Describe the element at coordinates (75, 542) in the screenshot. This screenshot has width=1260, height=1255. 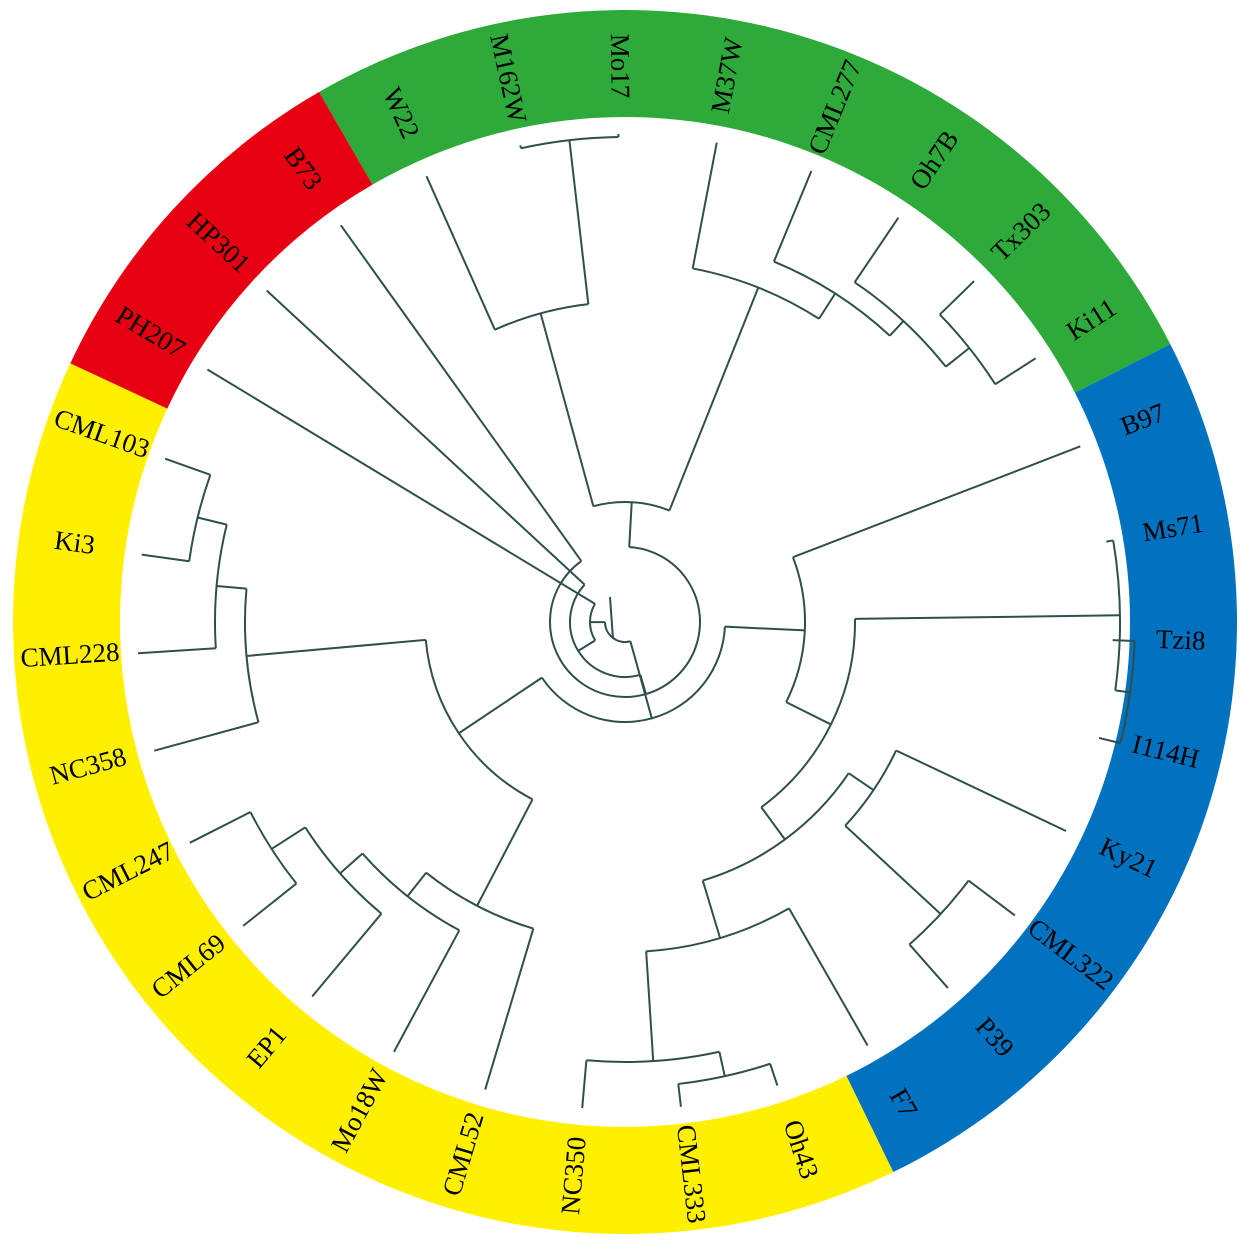
I see `leaf-label: Ki3` at that location.